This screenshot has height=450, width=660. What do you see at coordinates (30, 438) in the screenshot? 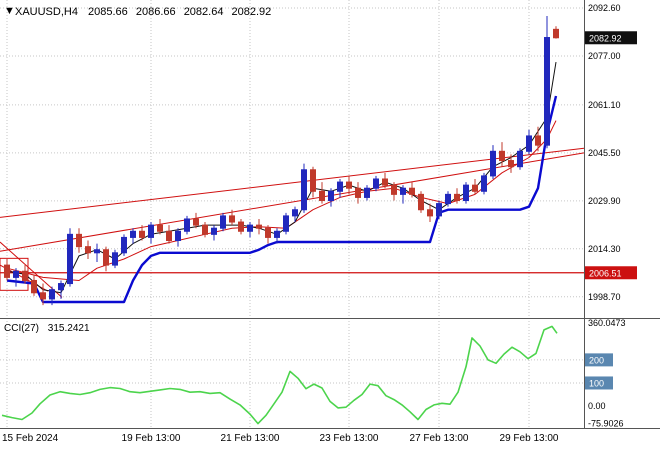
I see `x-axis-label: 15 Feb 2024` at bounding box center [30, 438].